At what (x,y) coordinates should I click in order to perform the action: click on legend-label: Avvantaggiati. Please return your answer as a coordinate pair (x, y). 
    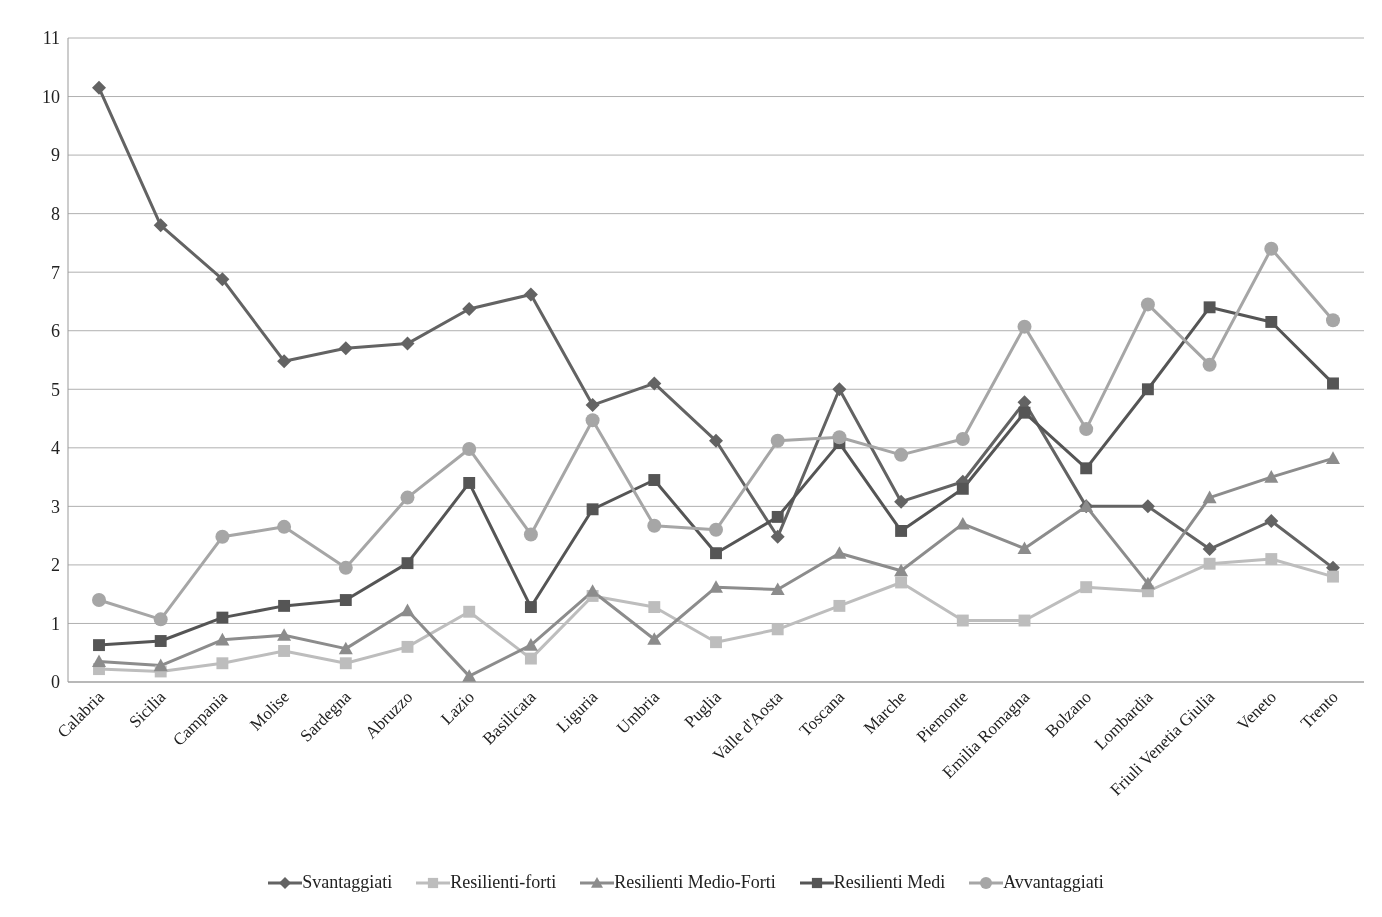
    Looking at the image, I should click on (1053, 882).